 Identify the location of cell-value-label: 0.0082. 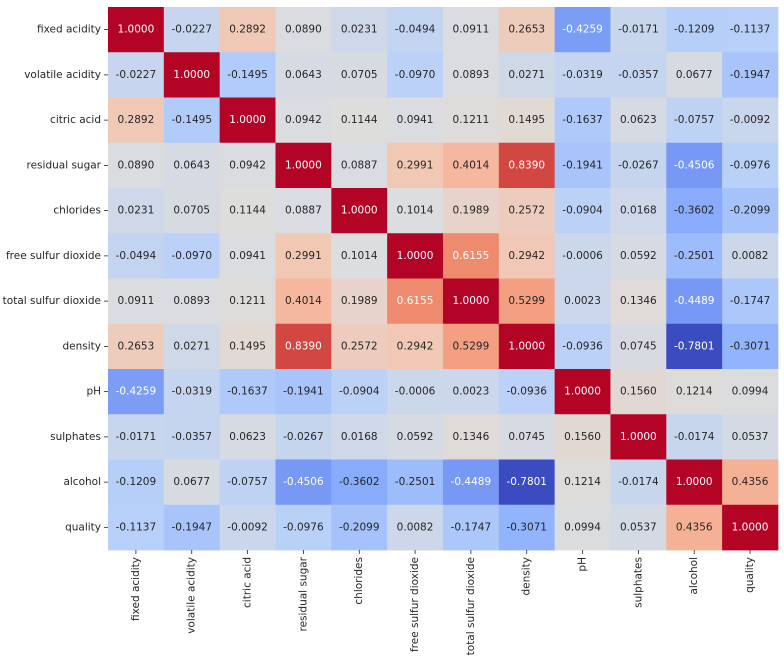
(750, 256).